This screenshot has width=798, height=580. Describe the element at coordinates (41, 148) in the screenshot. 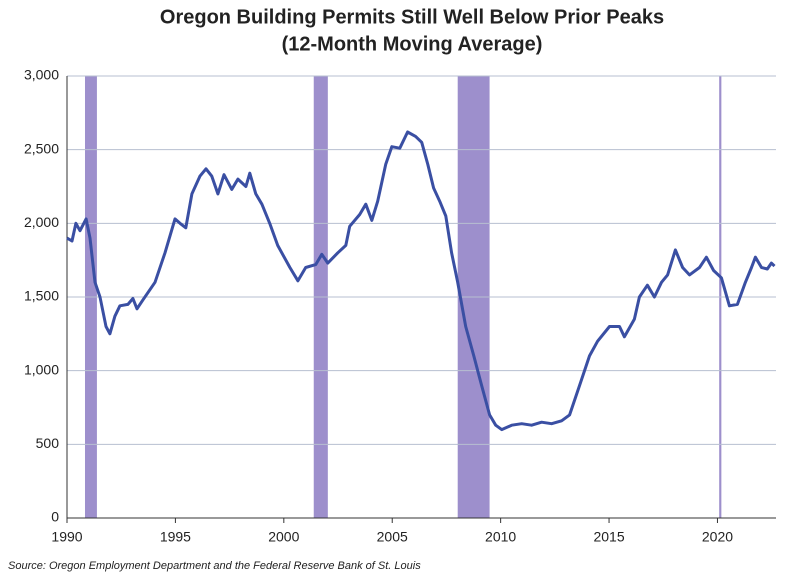

I see `y-tick-label: 2,500` at that location.